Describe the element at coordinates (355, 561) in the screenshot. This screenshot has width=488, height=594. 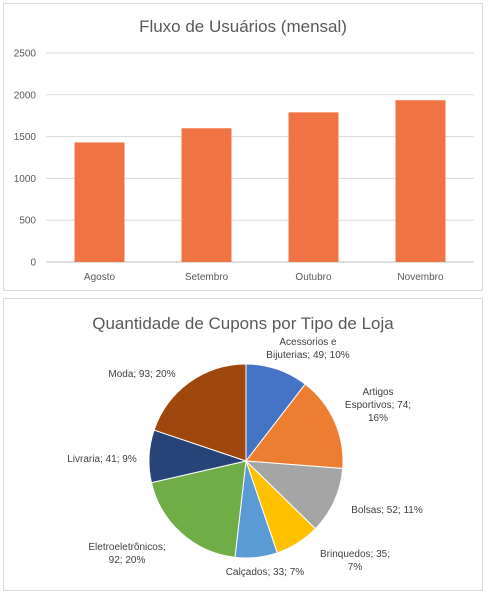
I see `pie-label-brinquedos: Brinquedos; 35; 7%` at that location.